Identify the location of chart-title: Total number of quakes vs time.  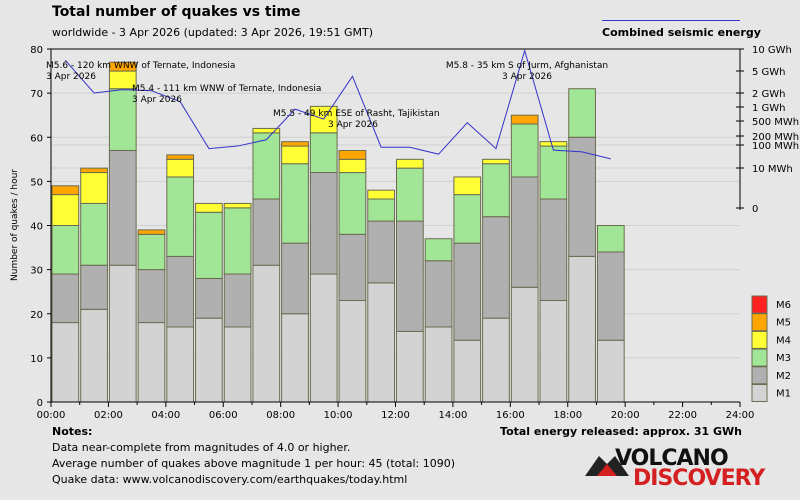
(176, 12).